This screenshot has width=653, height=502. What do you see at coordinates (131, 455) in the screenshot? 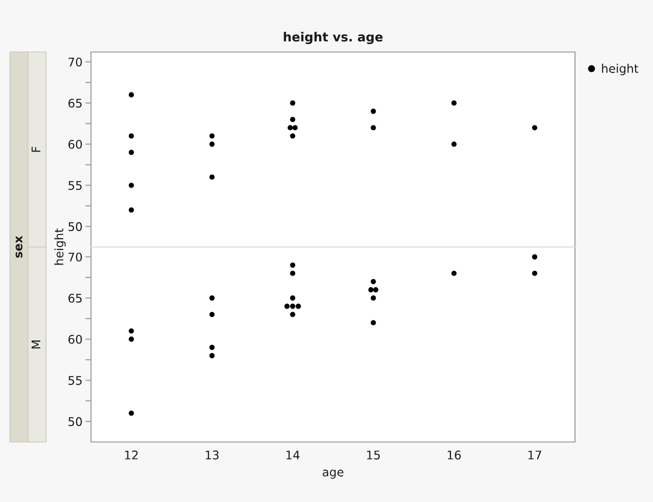
I see `x-tick-label: 12` at bounding box center [131, 455].